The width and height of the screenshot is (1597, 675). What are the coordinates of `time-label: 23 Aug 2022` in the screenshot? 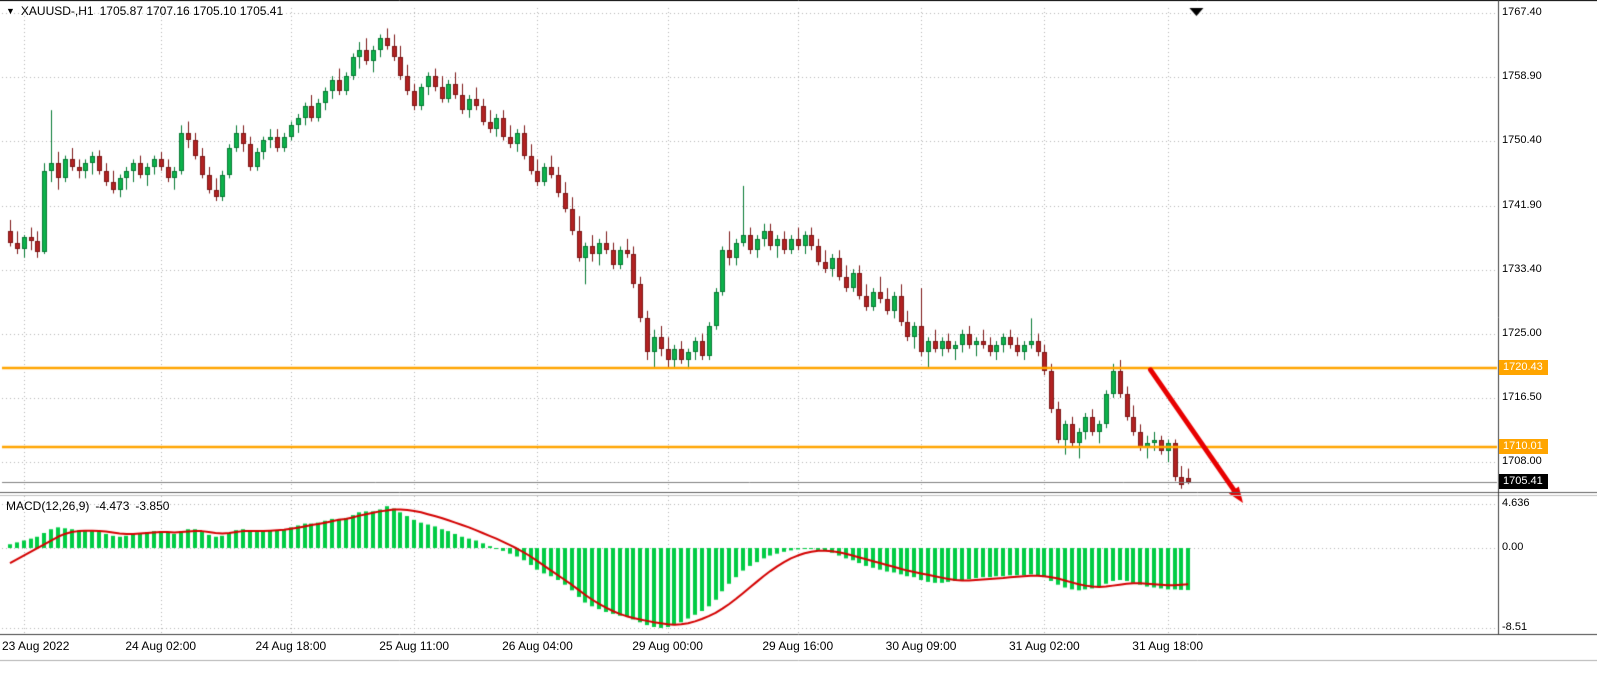 It's located at (36, 646).